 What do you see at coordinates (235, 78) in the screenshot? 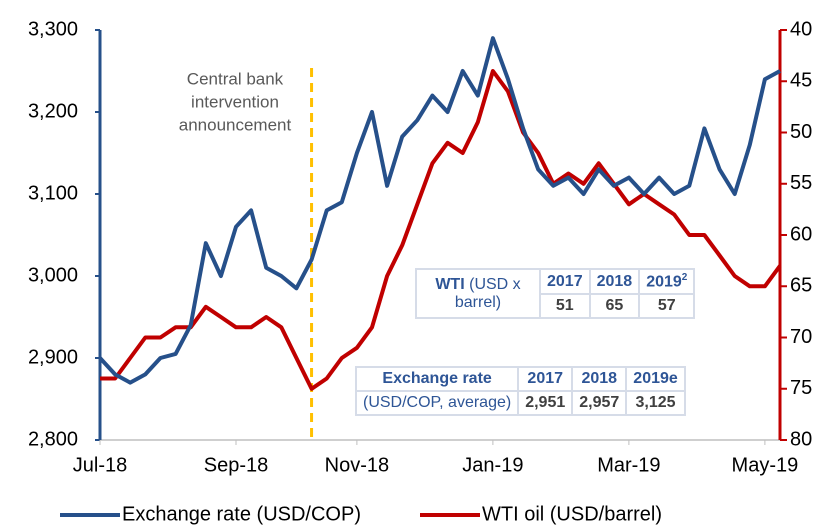
I see `annotation: Central bank` at bounding box center [235, 78].